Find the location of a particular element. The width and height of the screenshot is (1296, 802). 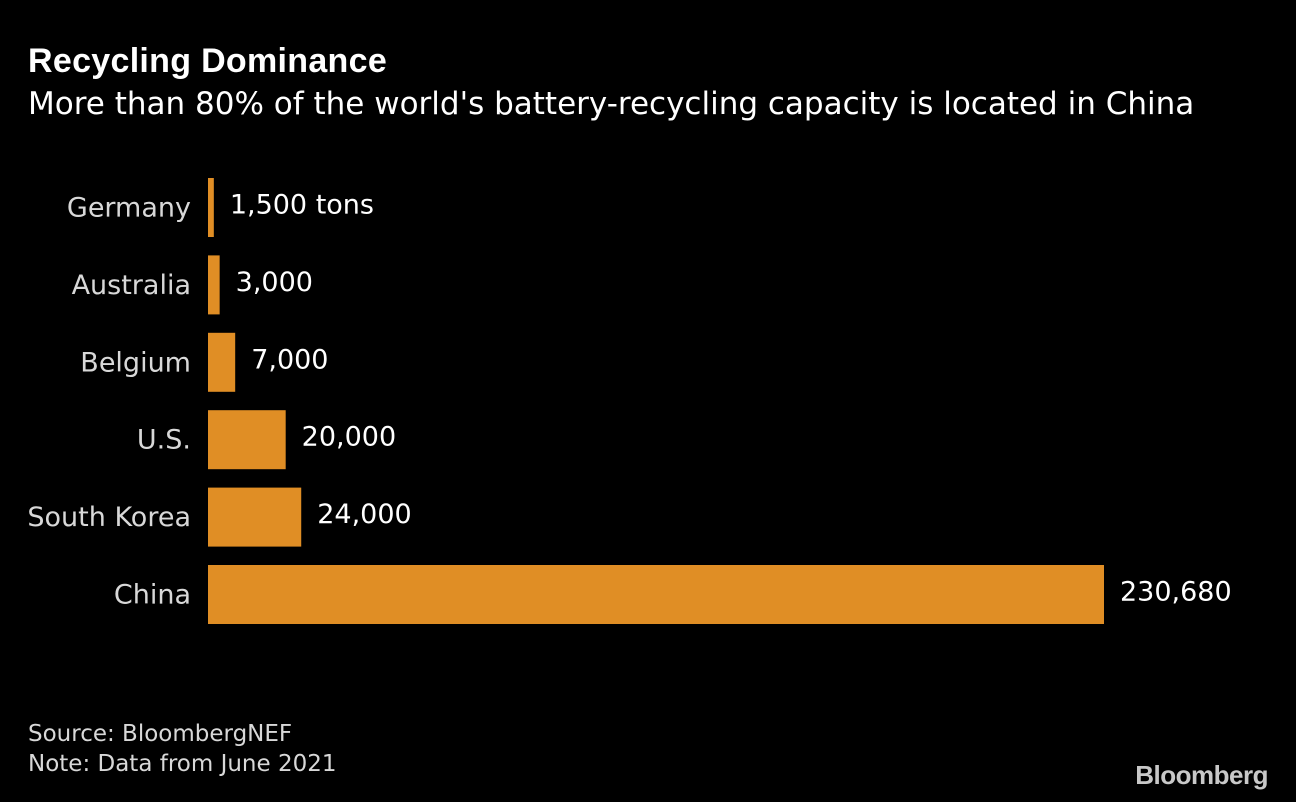

data-label: 3,000 is located at coordinates (274, 282).